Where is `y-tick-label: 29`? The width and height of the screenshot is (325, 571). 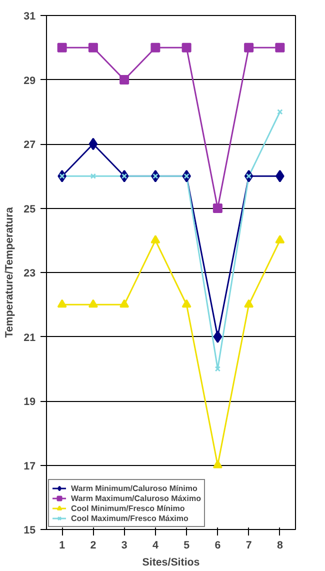 y-tick-label: 29 is located at coordinates (30, 80).